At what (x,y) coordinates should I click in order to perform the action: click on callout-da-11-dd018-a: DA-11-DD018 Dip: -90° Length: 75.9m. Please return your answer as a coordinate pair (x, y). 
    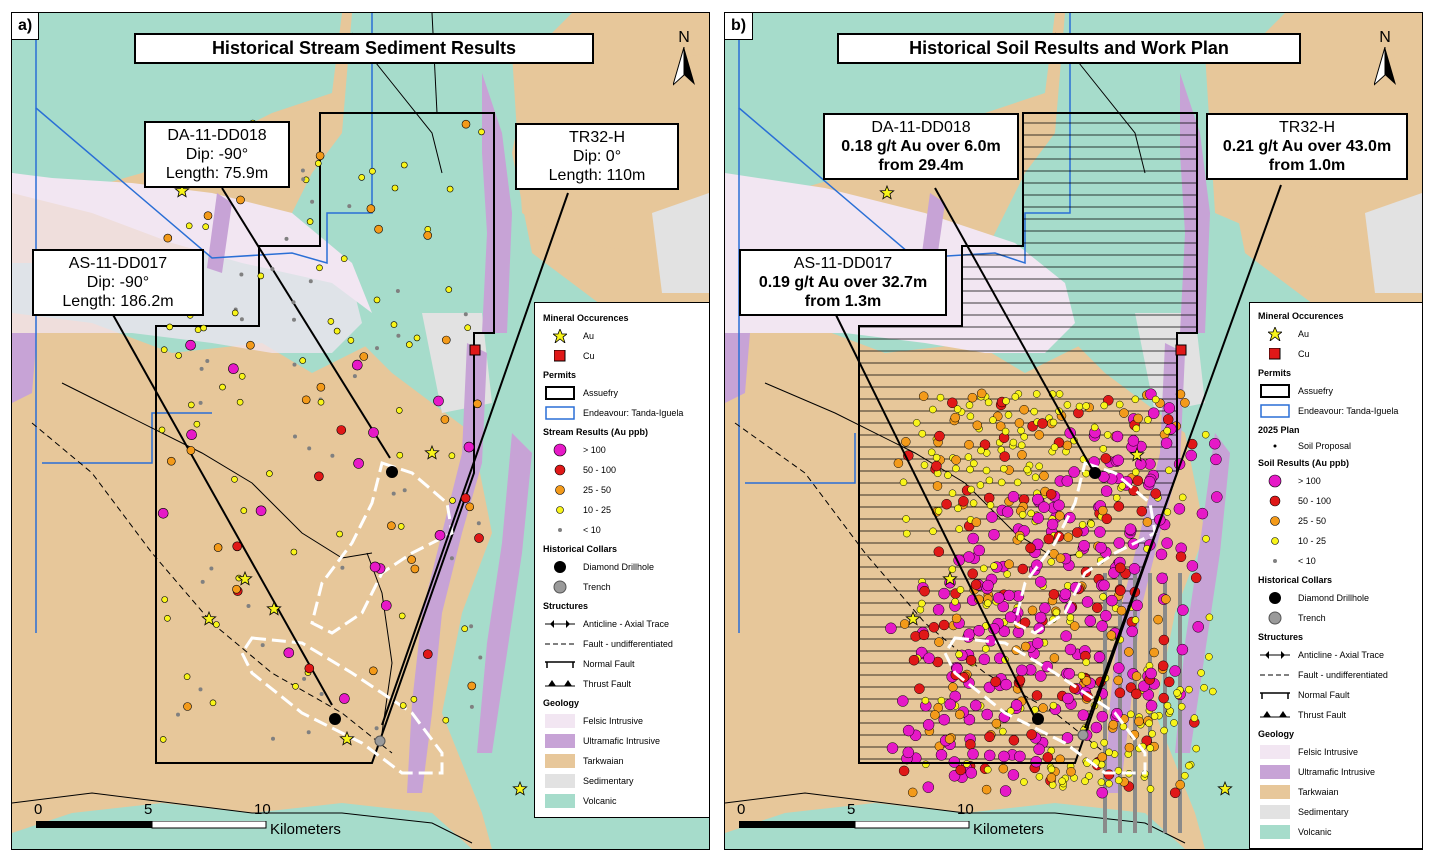
    Looking at the image, I should click on (217, 154).